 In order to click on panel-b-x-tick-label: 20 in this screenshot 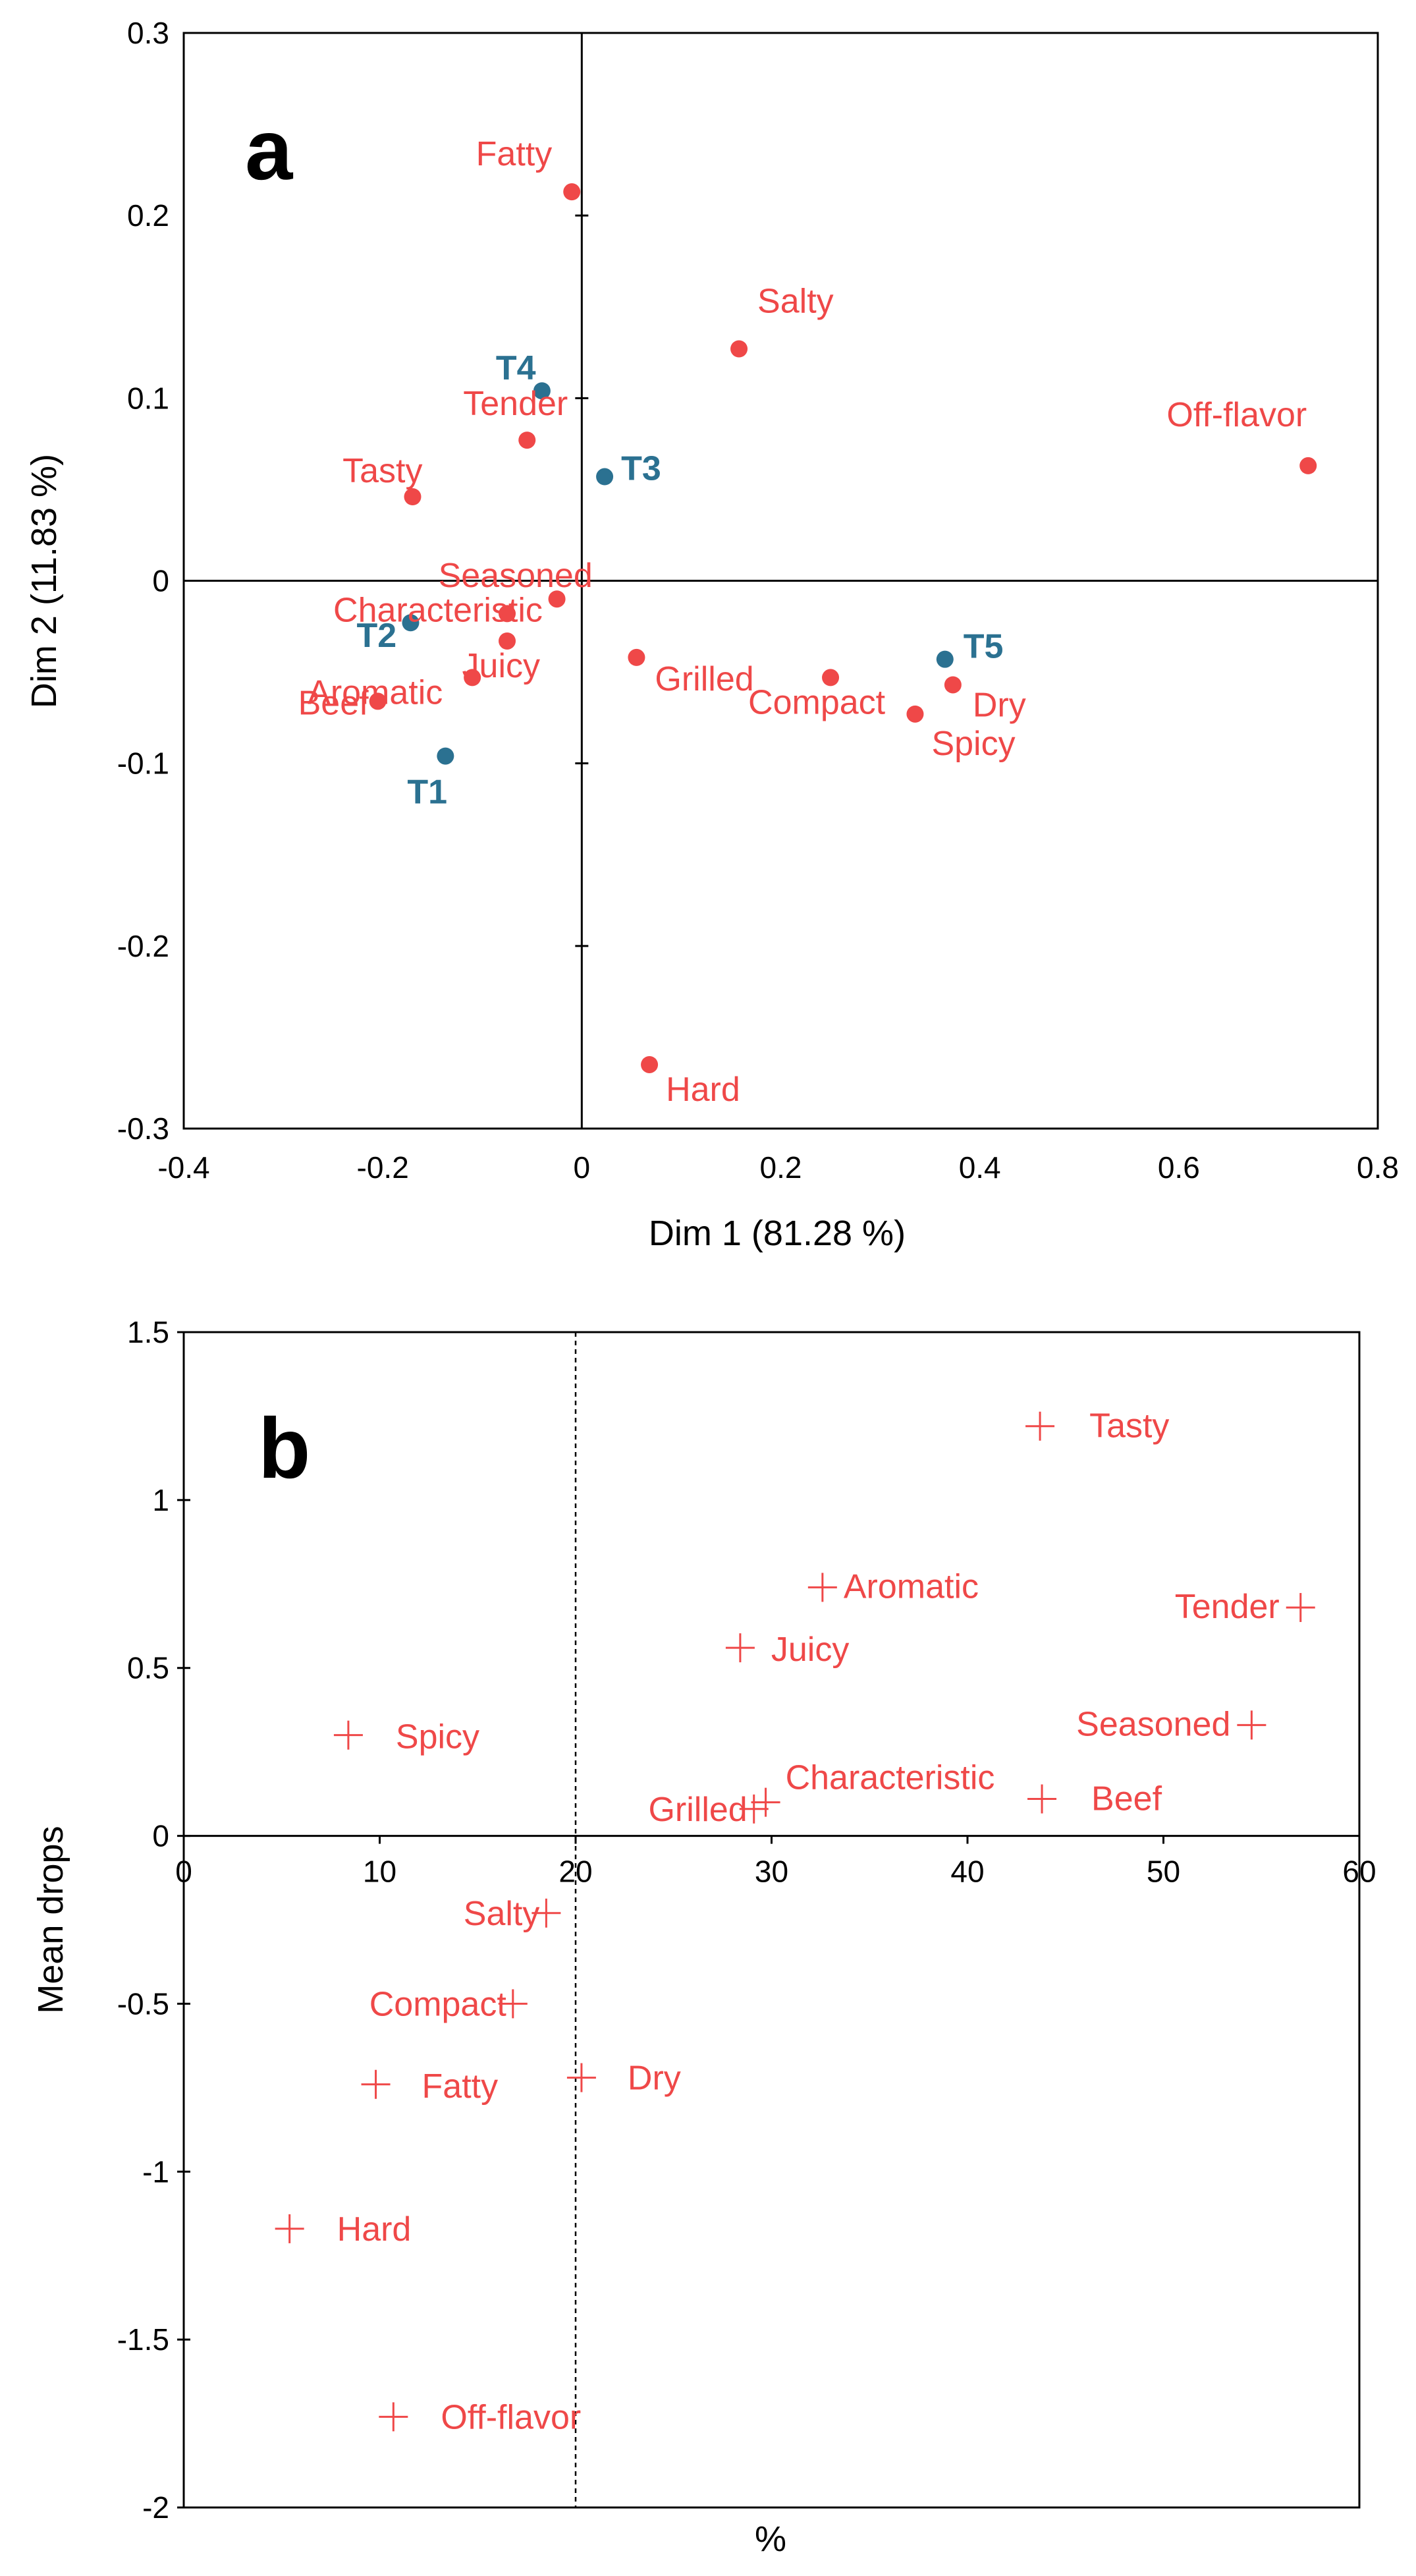, I will do `click(575, 1872)`.